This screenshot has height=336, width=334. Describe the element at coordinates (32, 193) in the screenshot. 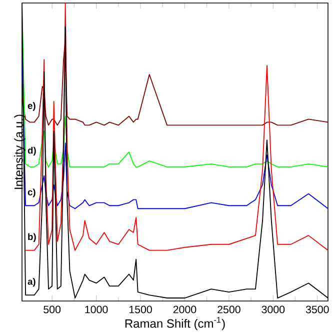

I see `series-label: c)` at that location.